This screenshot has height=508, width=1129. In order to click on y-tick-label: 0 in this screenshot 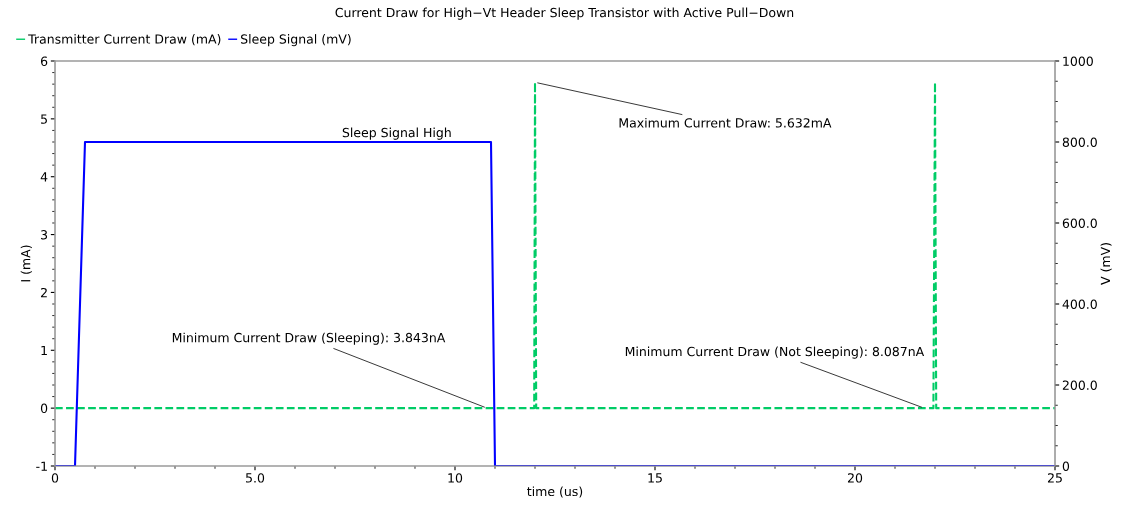, I will do `click(44, 408)`.